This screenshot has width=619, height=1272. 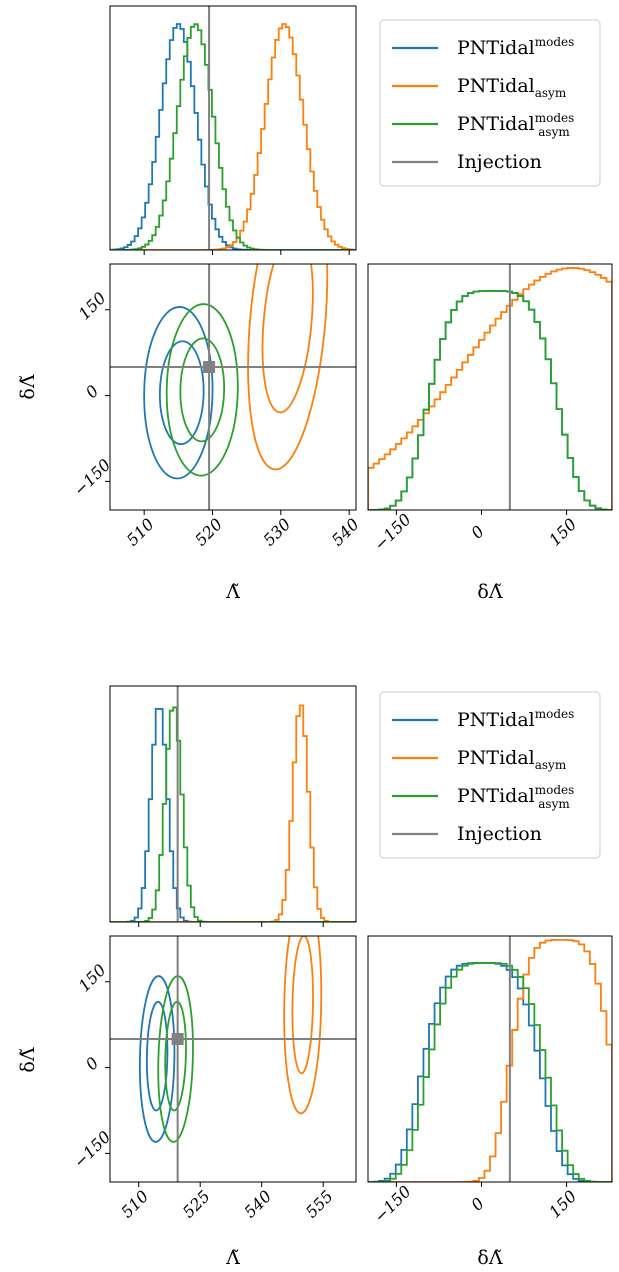 I want to click on dlambda-histogram-modes, so click(x=490, y=1072).